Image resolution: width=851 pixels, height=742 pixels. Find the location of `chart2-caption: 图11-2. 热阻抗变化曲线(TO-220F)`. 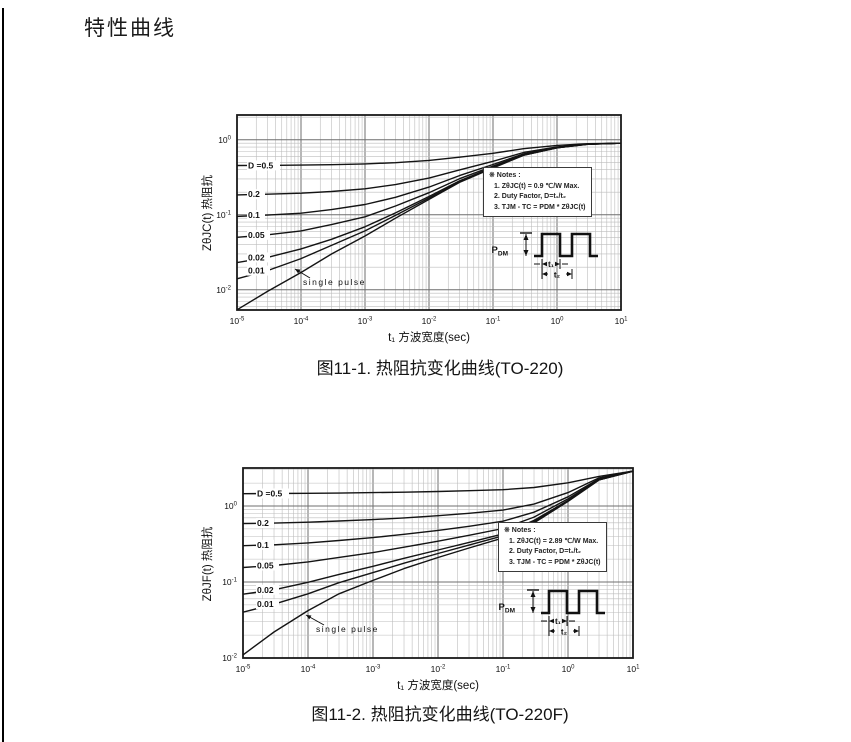

chart2-caption: 图11-2. 热阻抗变化曲线(TO-220F) is located at coordinates (440, 714).